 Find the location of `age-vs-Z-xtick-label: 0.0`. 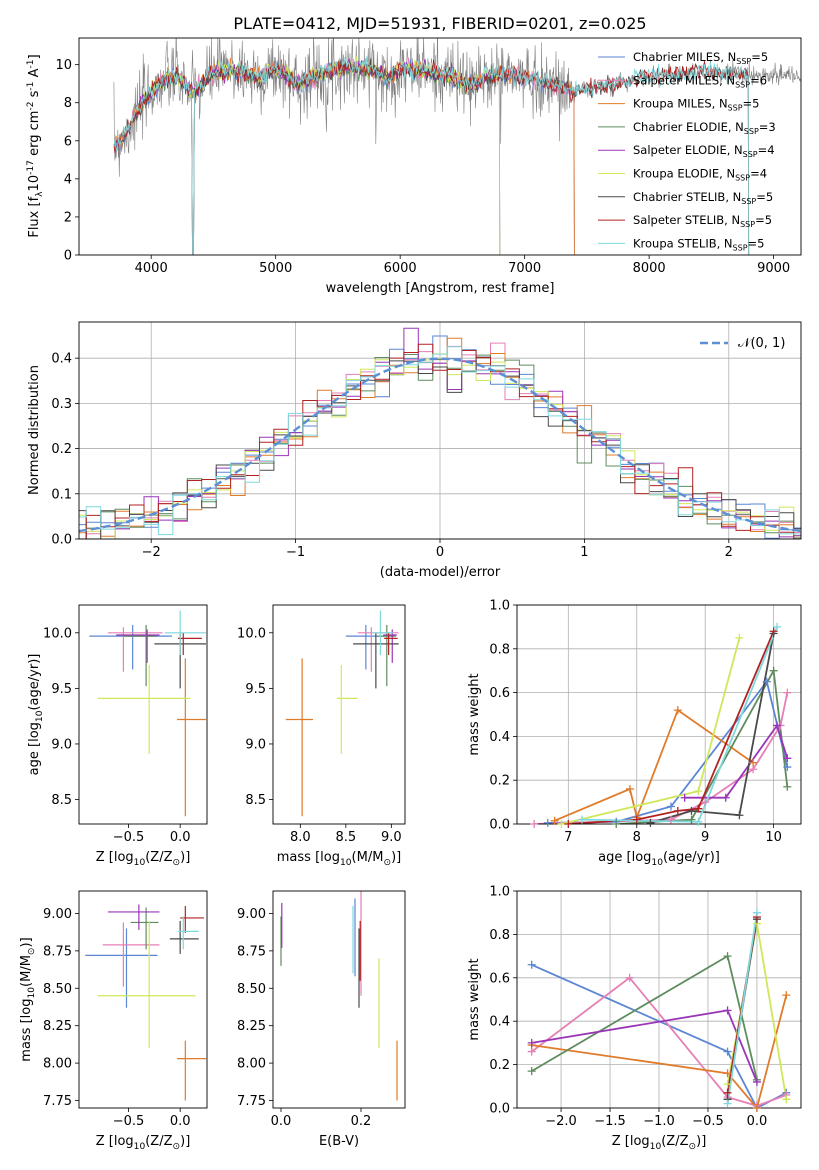

age-vs-Z-xtick-label: 0.0 is located at coordinates (180, 837).